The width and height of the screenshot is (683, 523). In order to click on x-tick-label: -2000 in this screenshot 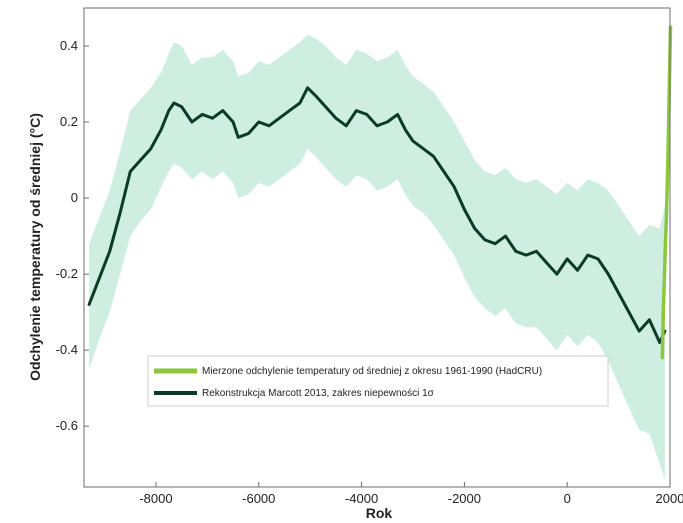, I will do `click(464, 498)`.